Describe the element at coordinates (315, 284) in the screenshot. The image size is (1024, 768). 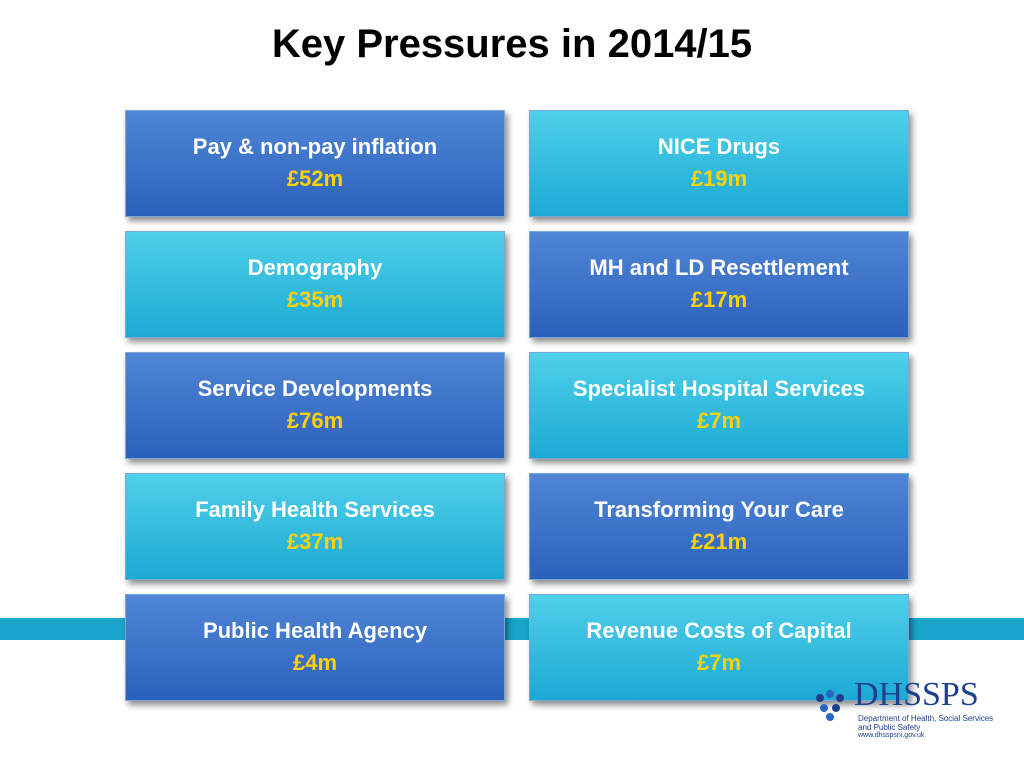
I see `pressure-box-demography: Demography £35m` at that location.